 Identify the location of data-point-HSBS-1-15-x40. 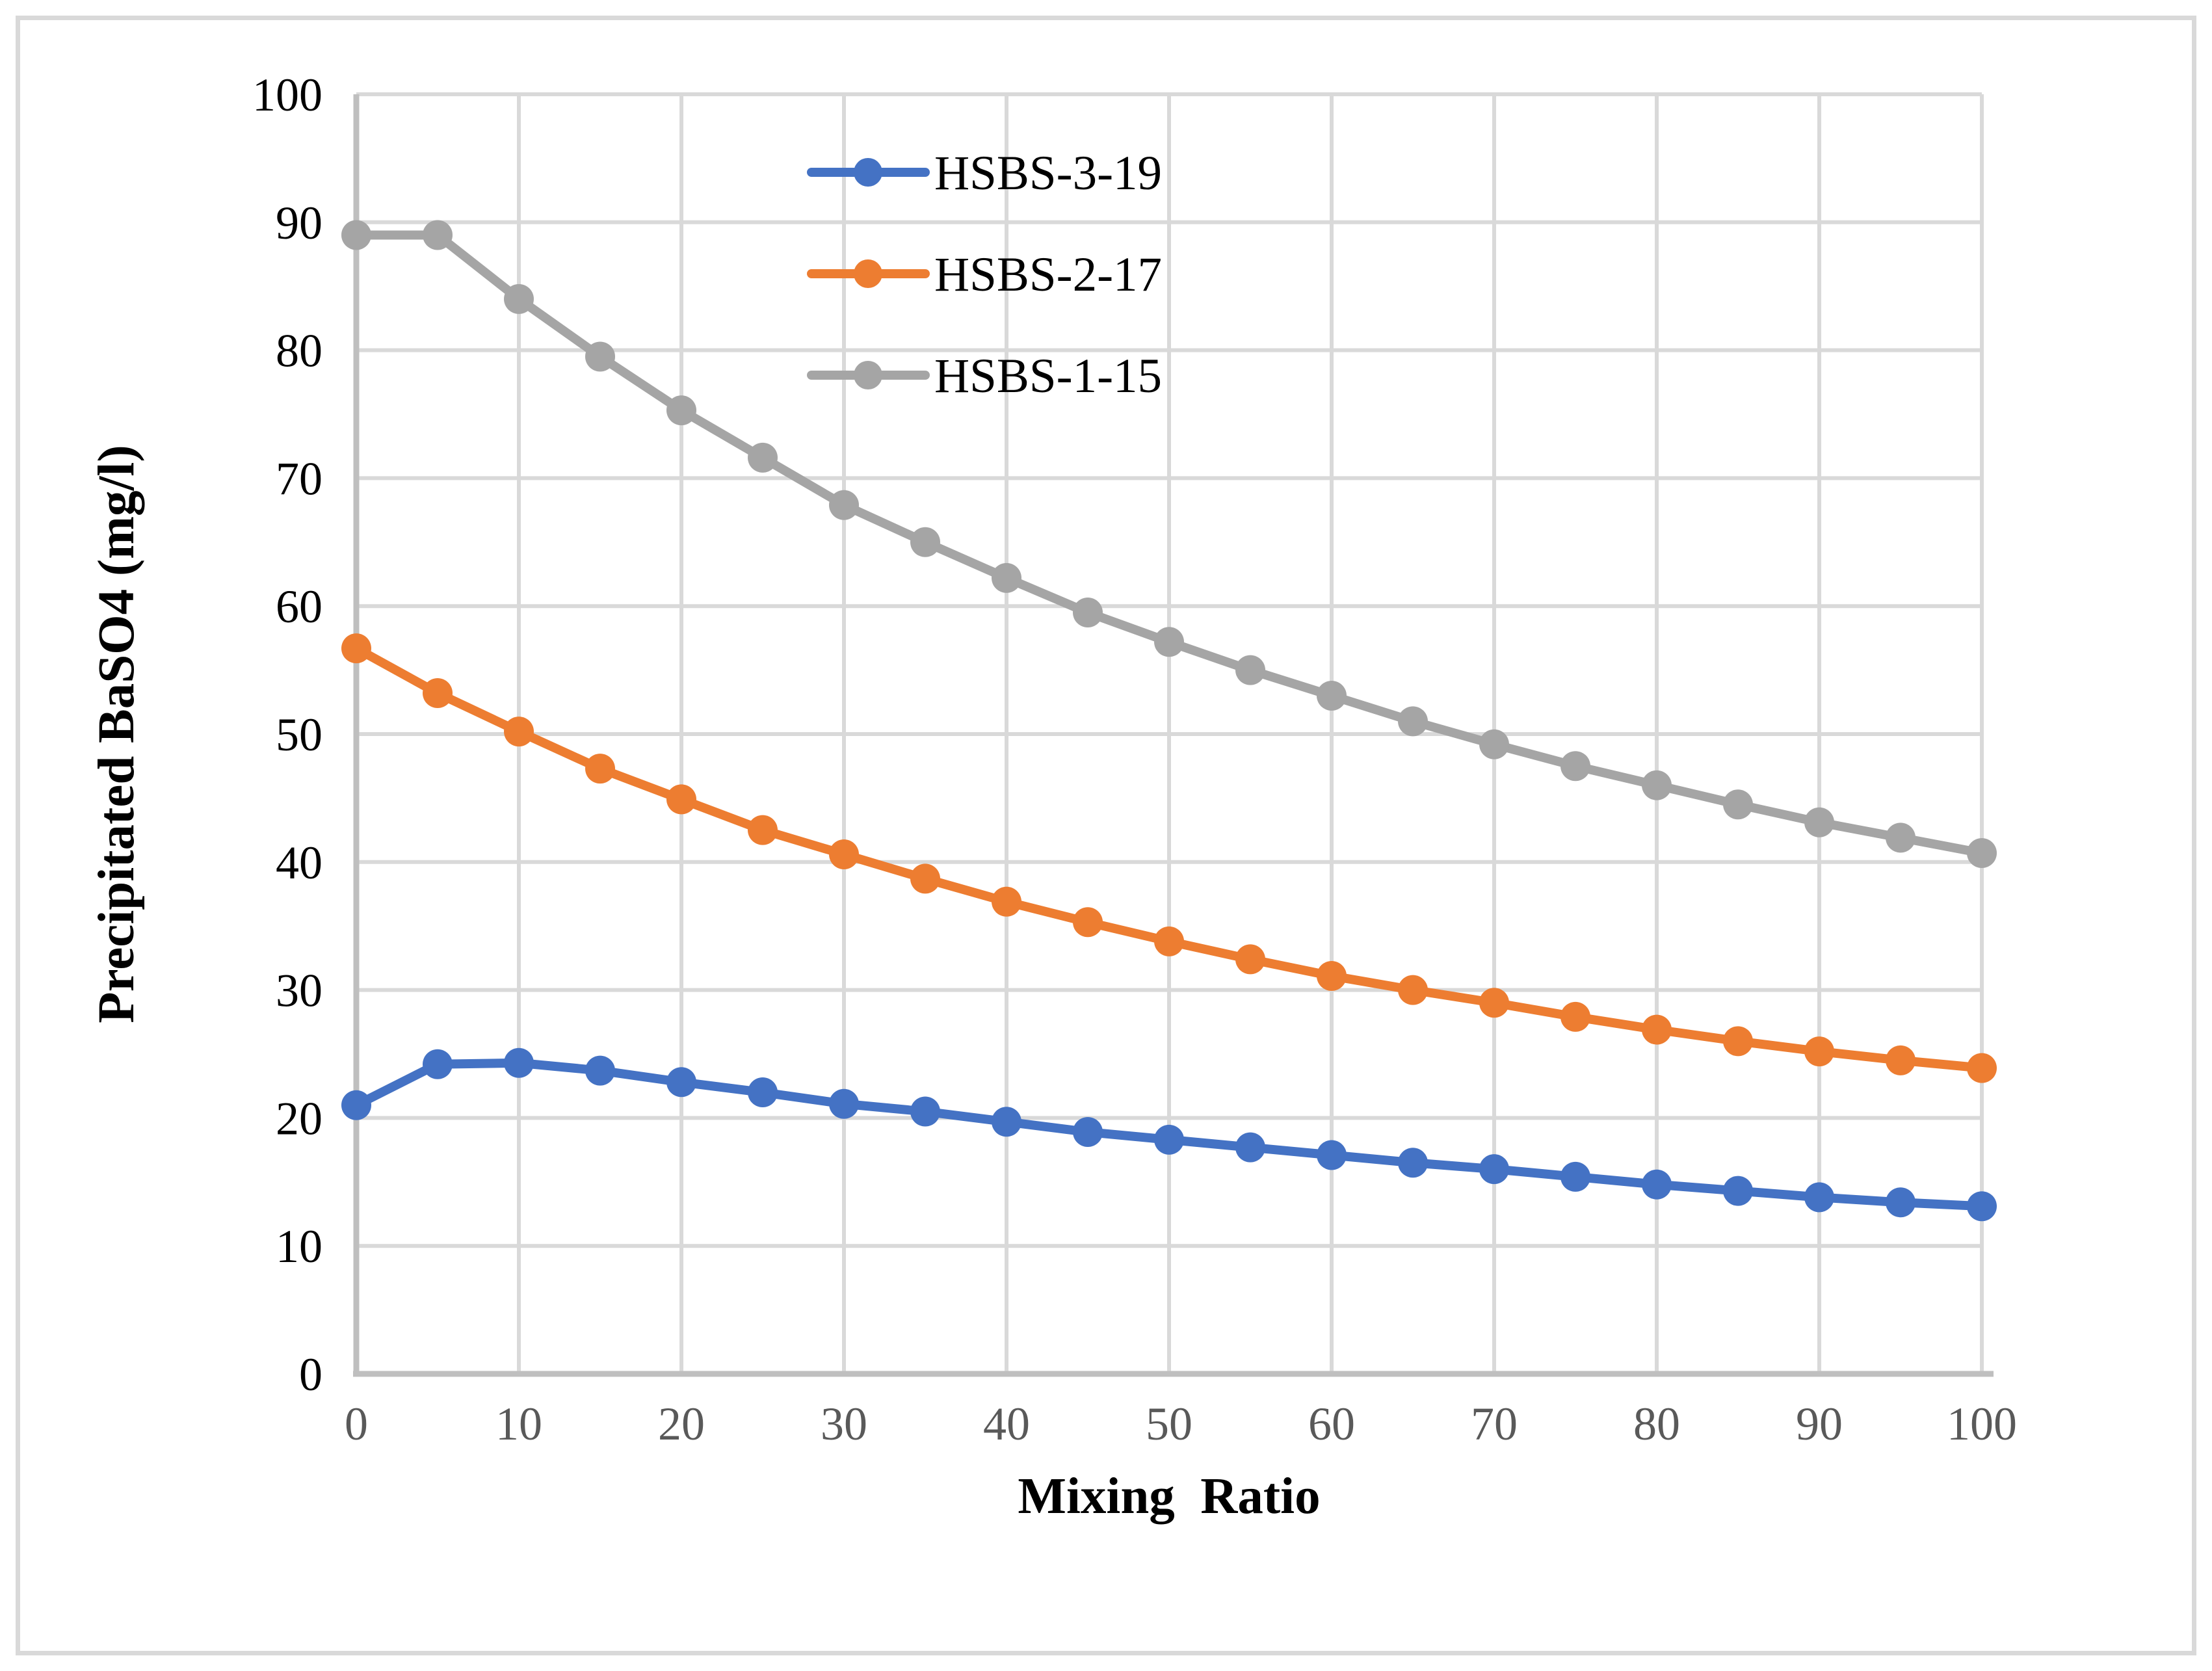
(1007, 577).